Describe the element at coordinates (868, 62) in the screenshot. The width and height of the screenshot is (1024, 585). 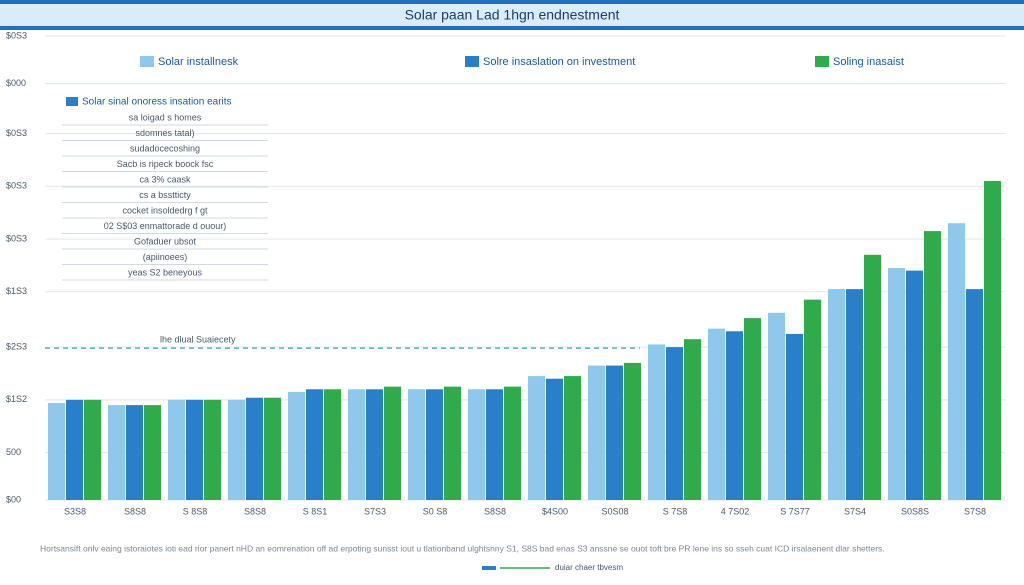
I see `legend-label: Soling inasaist` at that location.